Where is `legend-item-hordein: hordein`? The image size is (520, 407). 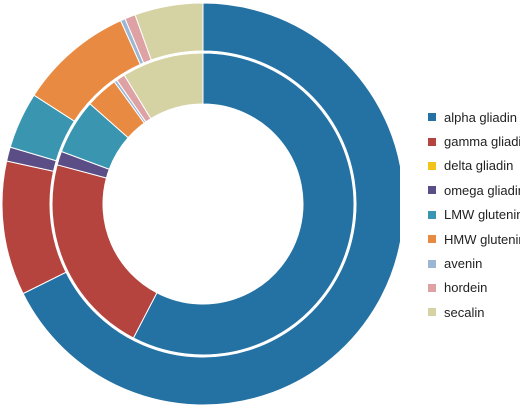 legend-item-hordein: hordein is located at coordinates (474, 288).